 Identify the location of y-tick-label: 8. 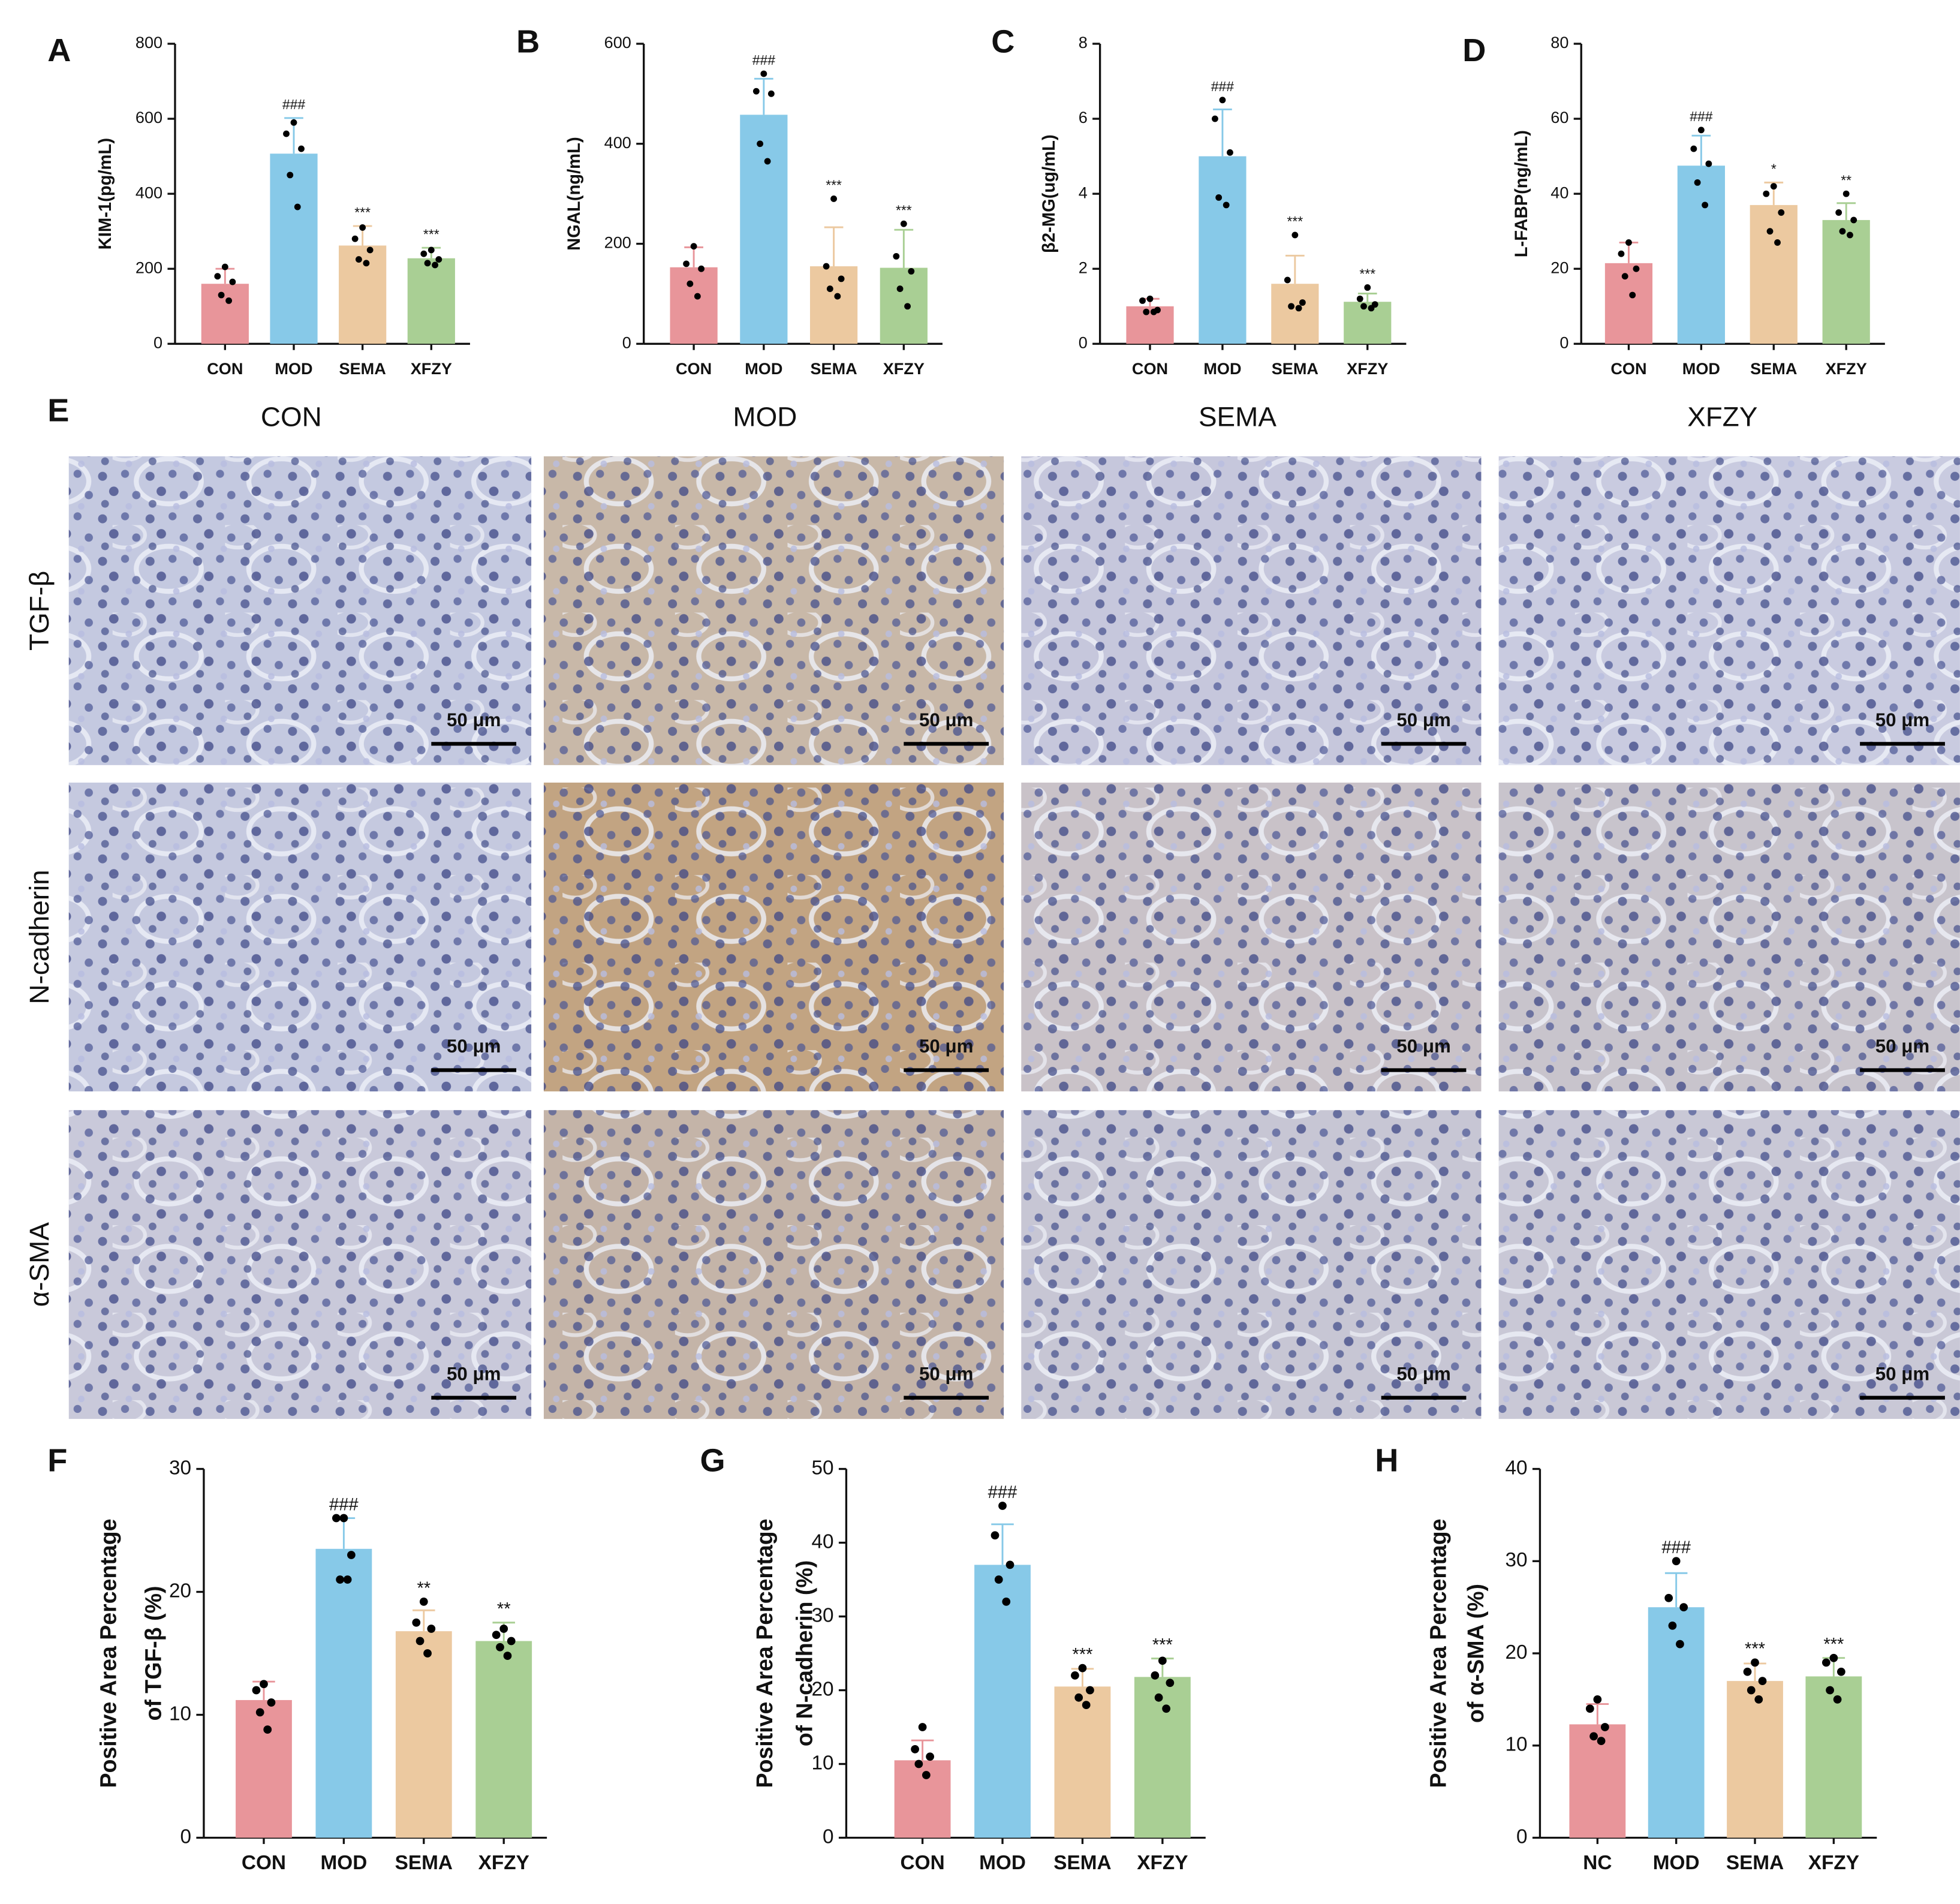
(1083, 43).